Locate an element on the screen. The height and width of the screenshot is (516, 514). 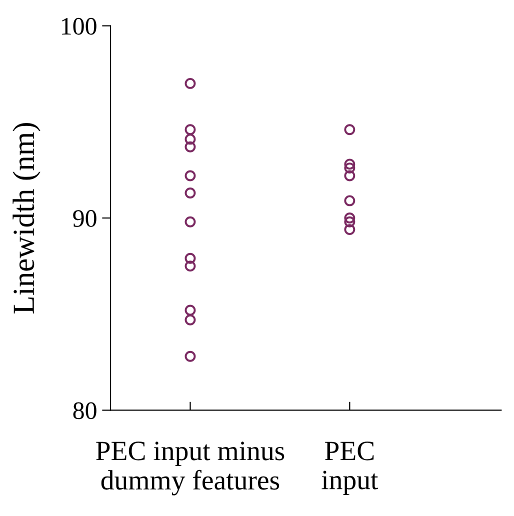
y-tick-label: 100 is located at coordinates (79, 26).